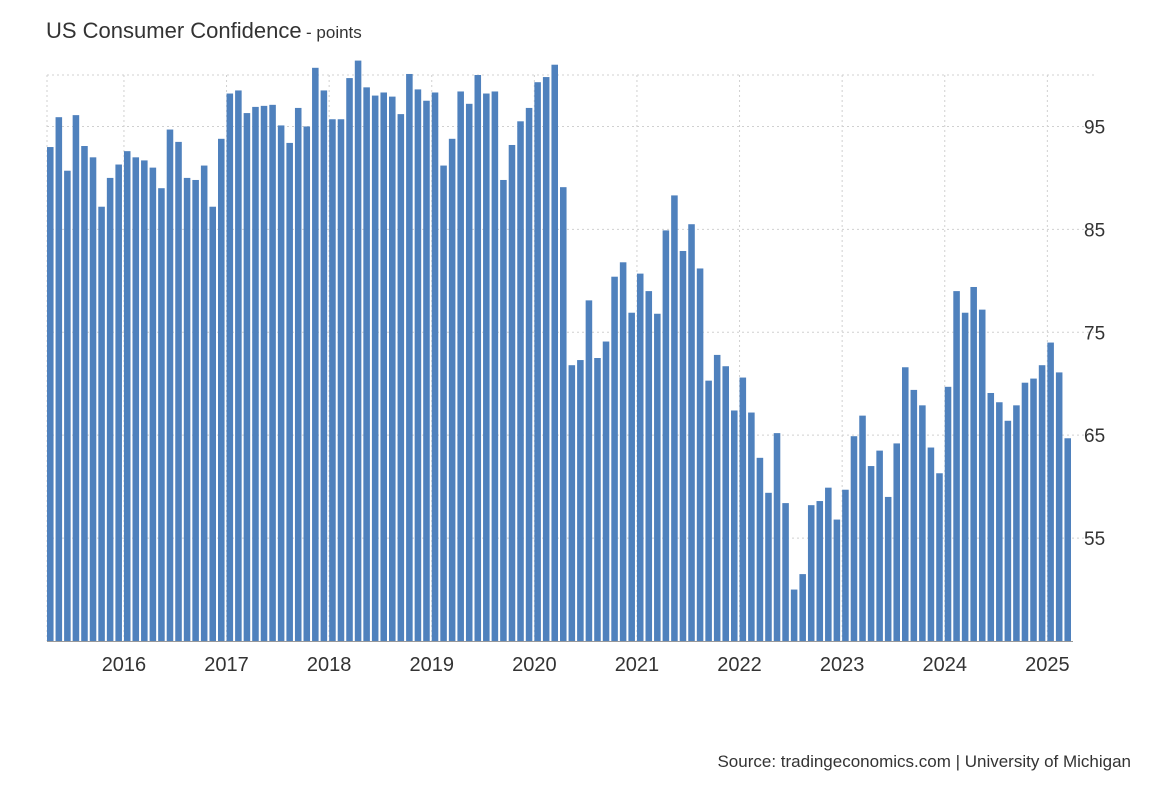 The width and height of the screenshot is (1151, 786). I want to click on x-tick-label: 2018, so click(329, 665).